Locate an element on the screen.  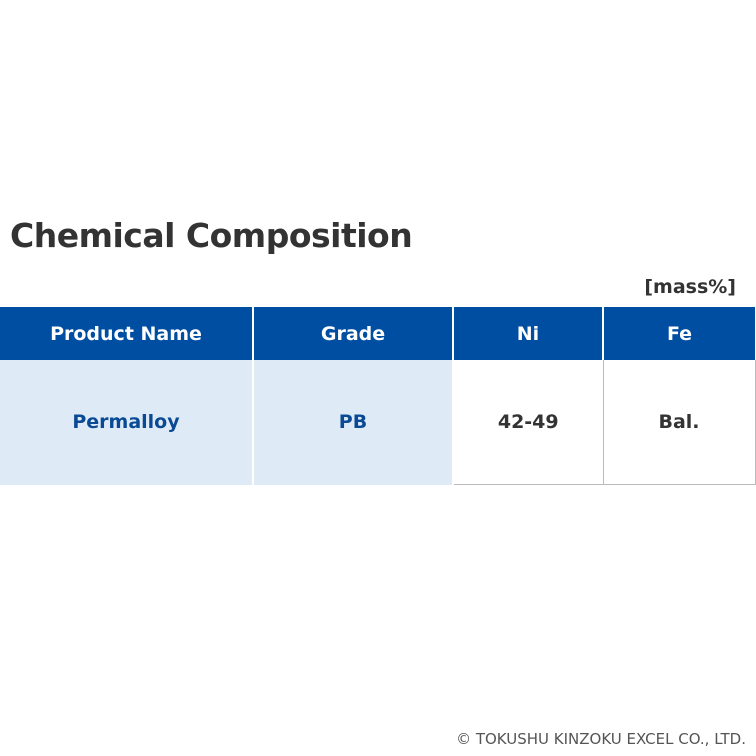
footer: © TOKUSHU KINZOKU EXCEL CO., LTD. is located at coordinates (601, 739).